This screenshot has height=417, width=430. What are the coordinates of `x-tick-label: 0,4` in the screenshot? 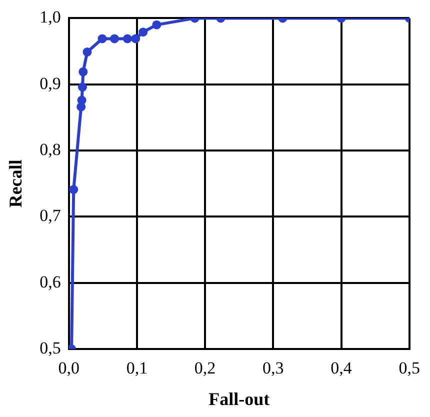 It's located at (341, 368).